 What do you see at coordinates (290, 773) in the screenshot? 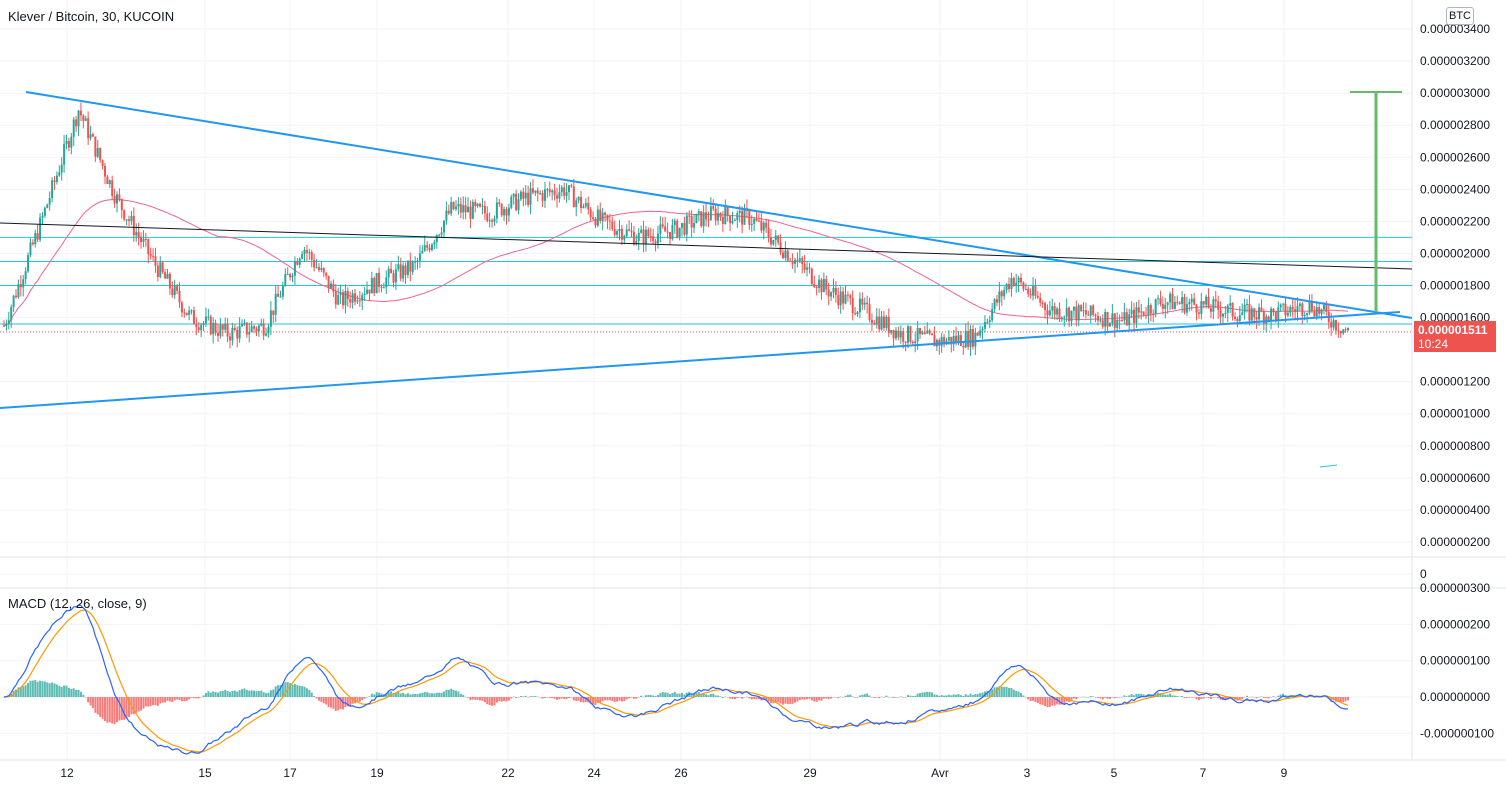
I see `time-tick-label: 17` at bounding box center [290, 773].